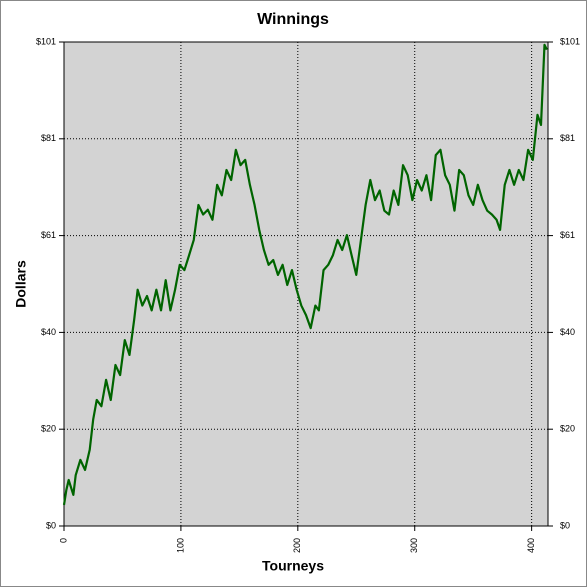  I want to click on x-tick-label: 100, so click(180, 545).